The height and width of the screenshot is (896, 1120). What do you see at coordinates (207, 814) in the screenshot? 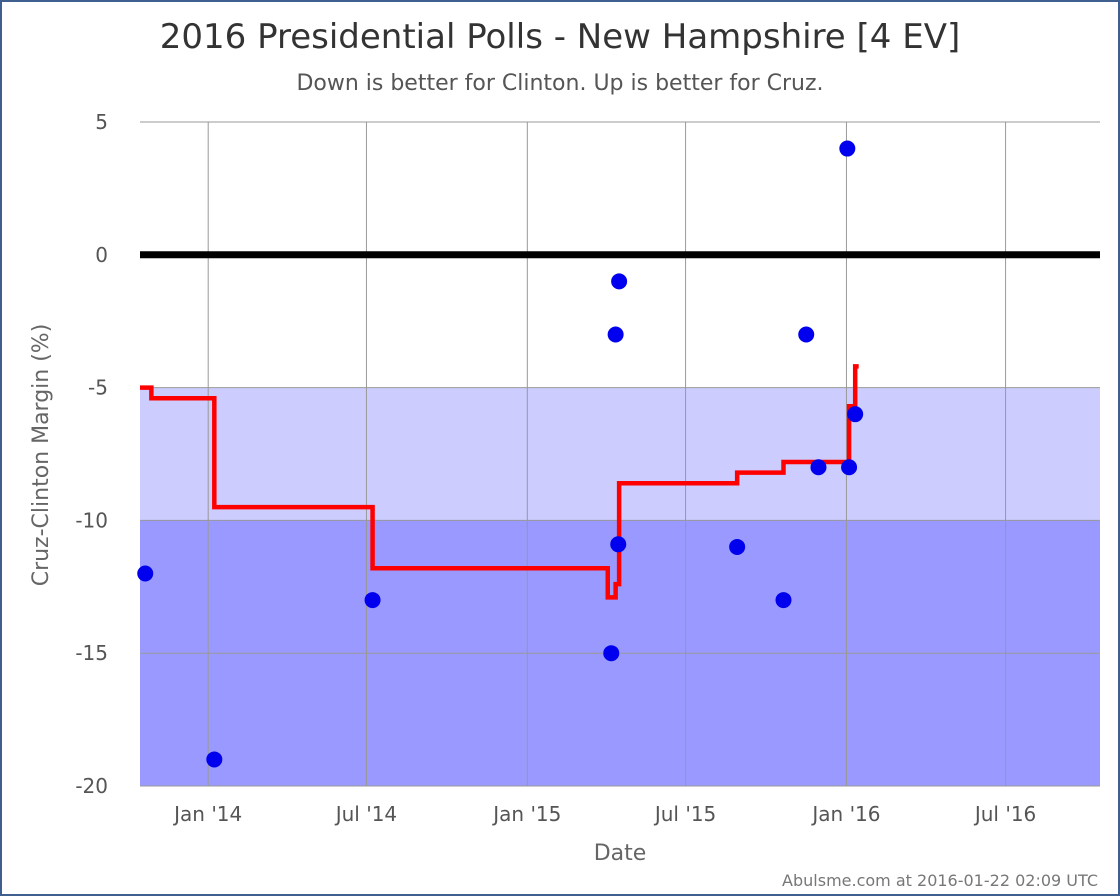
I see `x-tick-label: Jan '14` at bounding box center [207, 814].